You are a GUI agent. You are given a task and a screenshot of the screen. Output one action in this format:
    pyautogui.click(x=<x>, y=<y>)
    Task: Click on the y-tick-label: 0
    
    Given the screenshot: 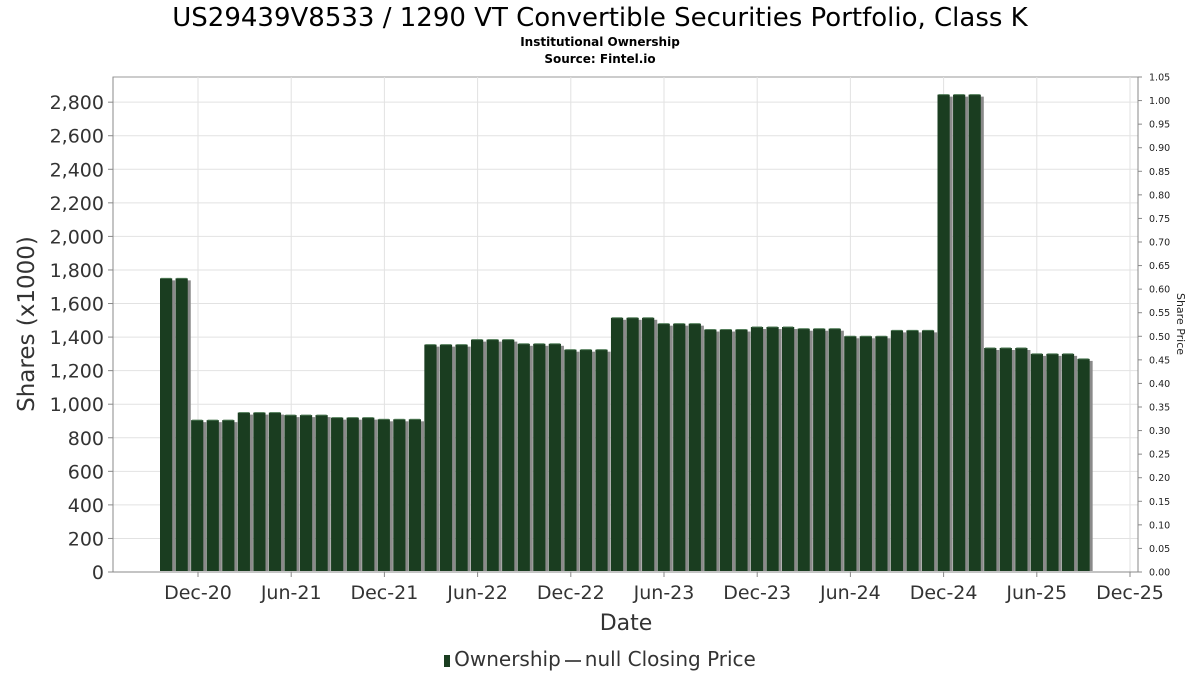 What is the action you would take?
    pyautogui.click(x=98, y=573)
    